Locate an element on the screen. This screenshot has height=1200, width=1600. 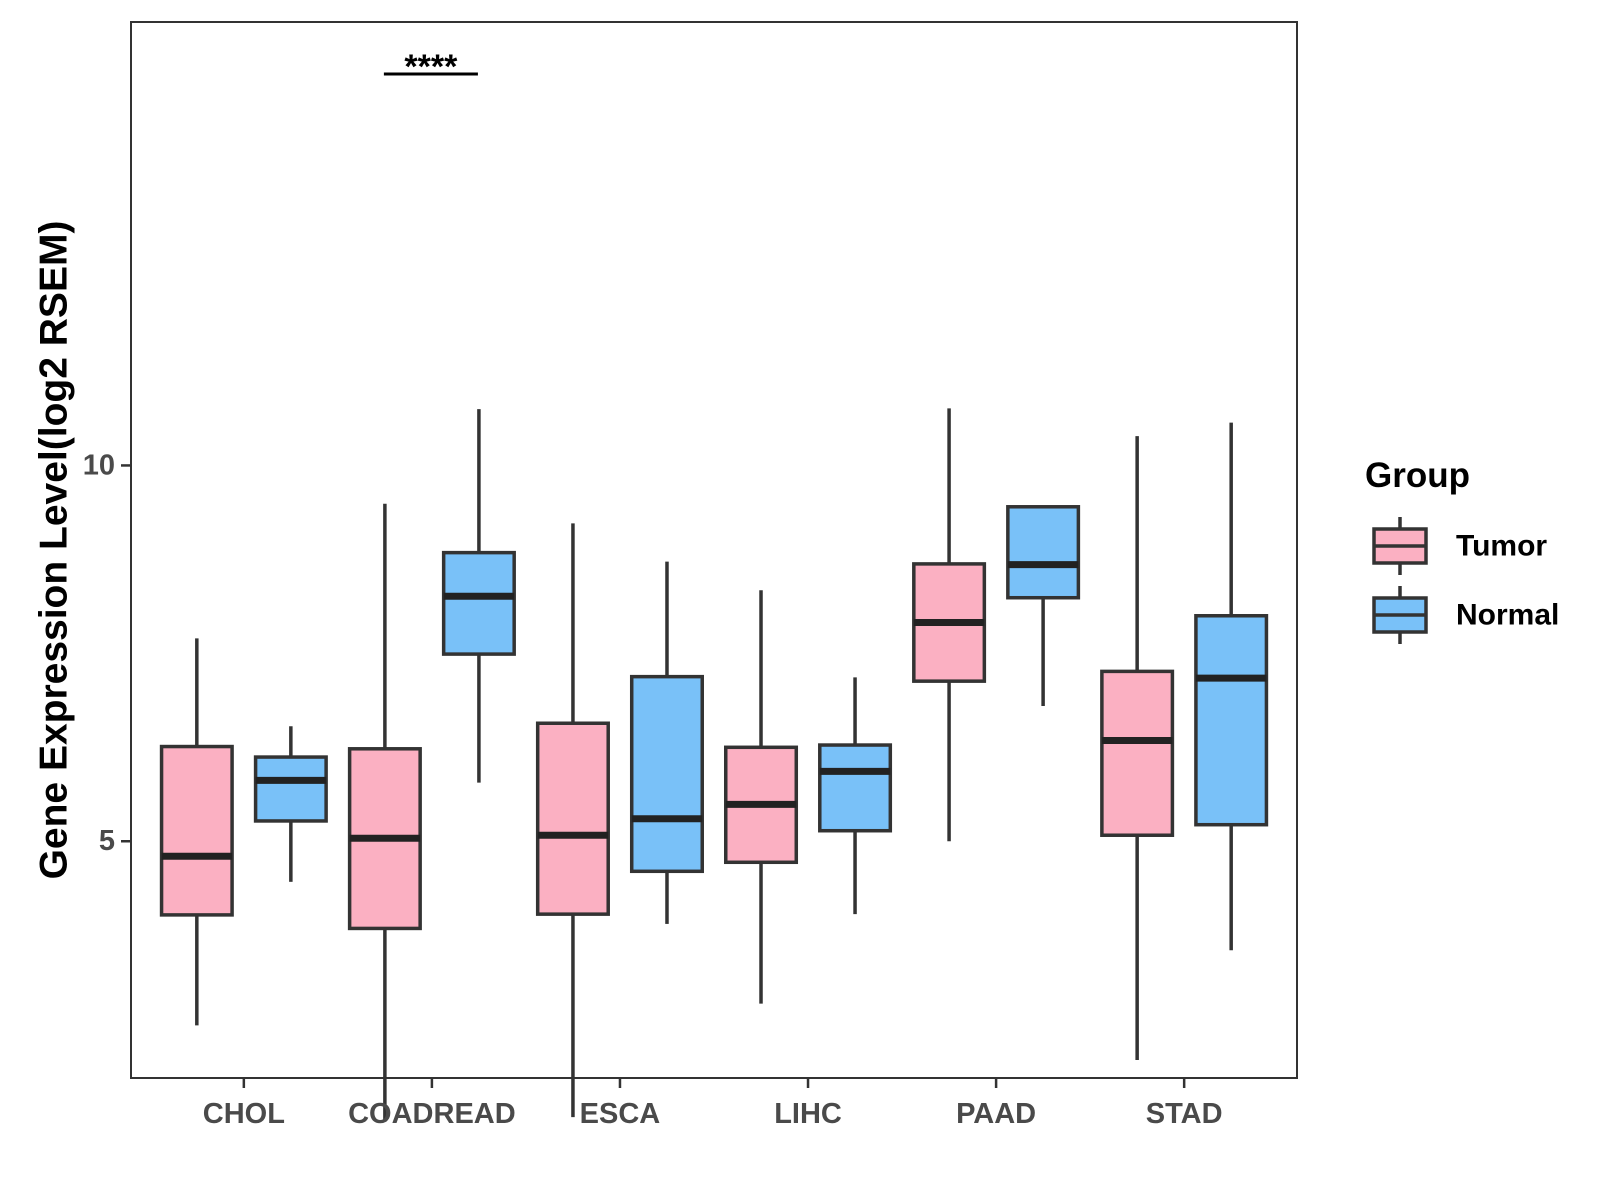
box-paad-normal is located at coordinates (1043, 605).